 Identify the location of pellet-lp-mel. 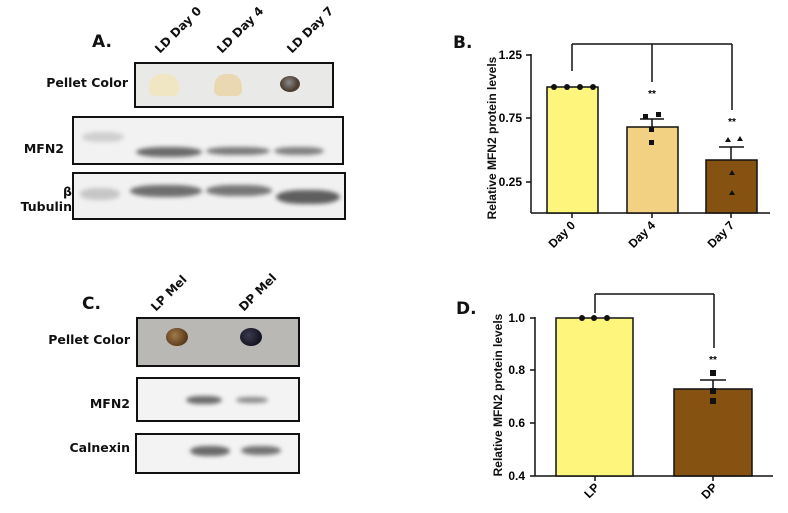
(177, 337).